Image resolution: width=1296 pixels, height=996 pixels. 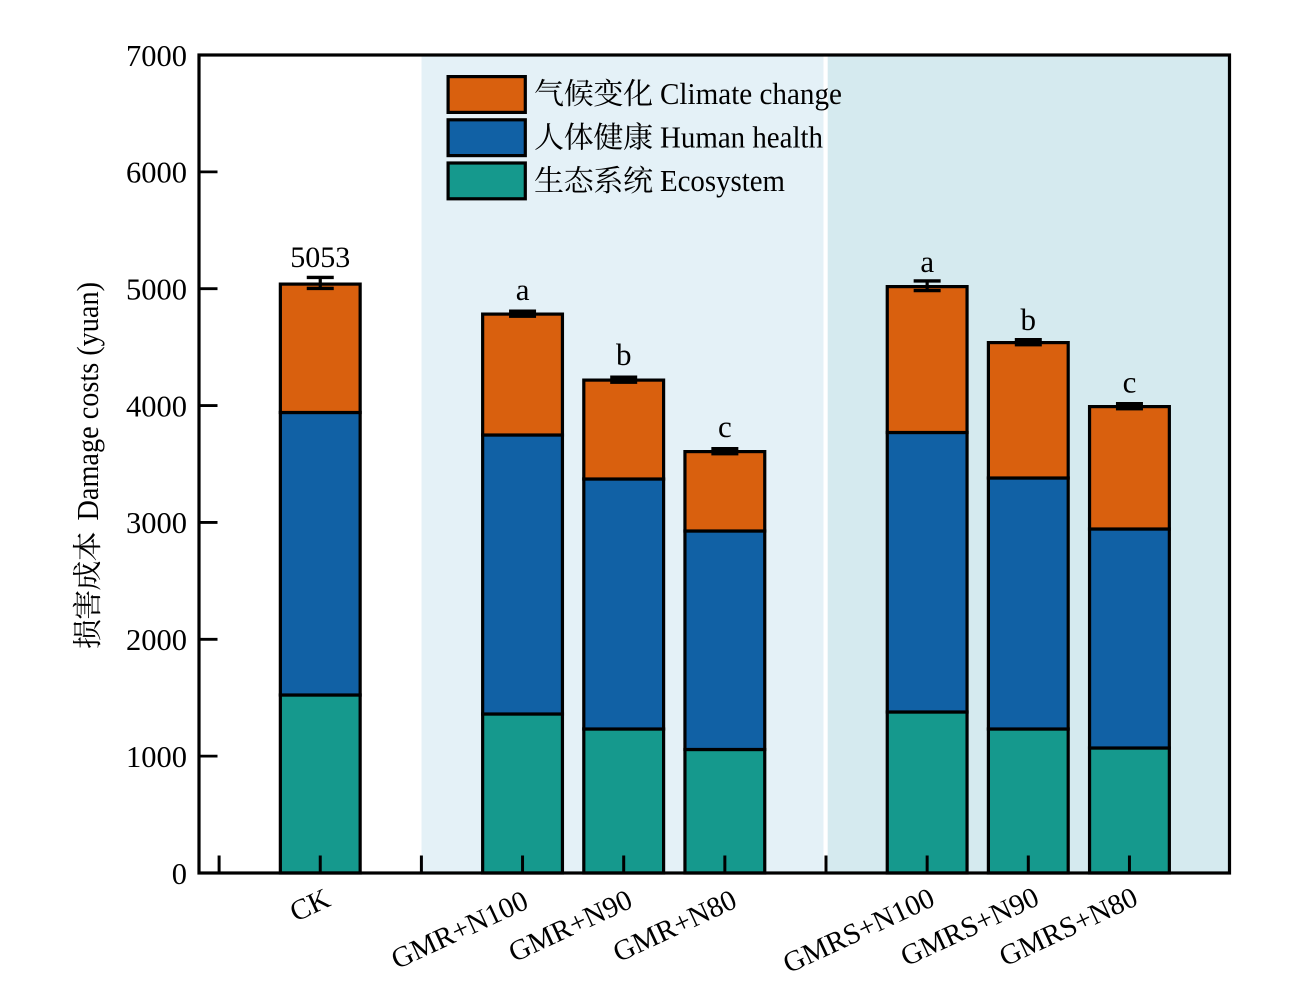 I want to click on svg-text: Human health, so click(x=741, y=137).